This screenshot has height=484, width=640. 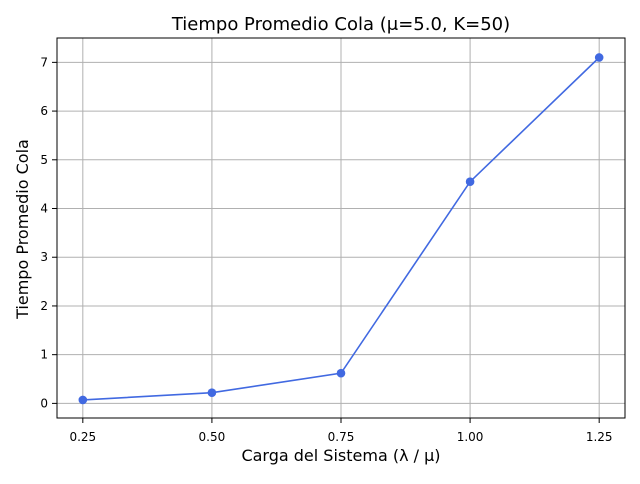 I want to click on y-axis-label: Tiempo Promedio Cola, so click(x=22, y=229).